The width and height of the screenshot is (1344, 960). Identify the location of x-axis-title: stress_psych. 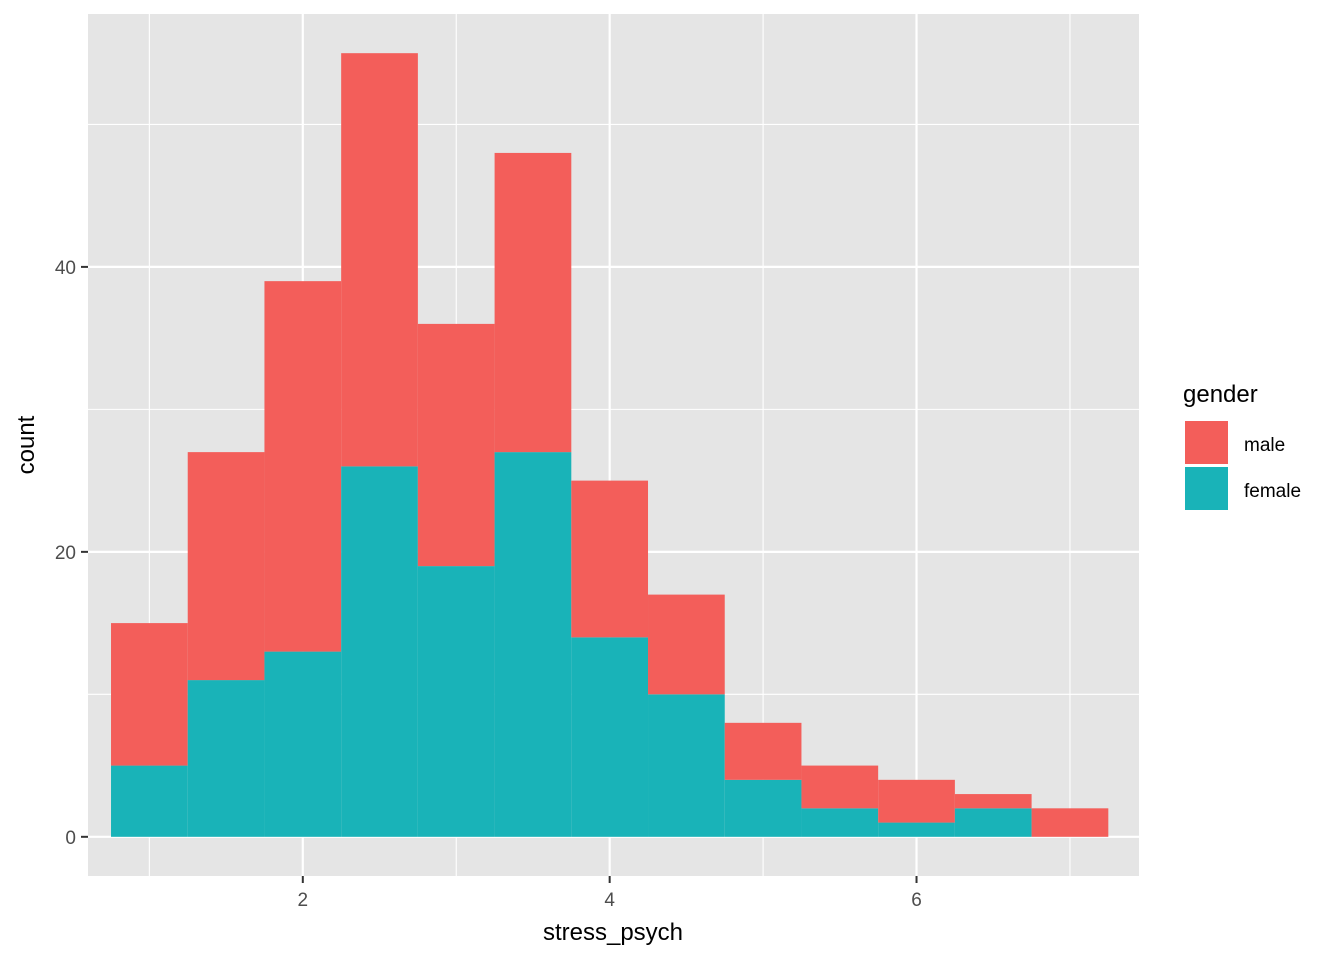
(613, 932).